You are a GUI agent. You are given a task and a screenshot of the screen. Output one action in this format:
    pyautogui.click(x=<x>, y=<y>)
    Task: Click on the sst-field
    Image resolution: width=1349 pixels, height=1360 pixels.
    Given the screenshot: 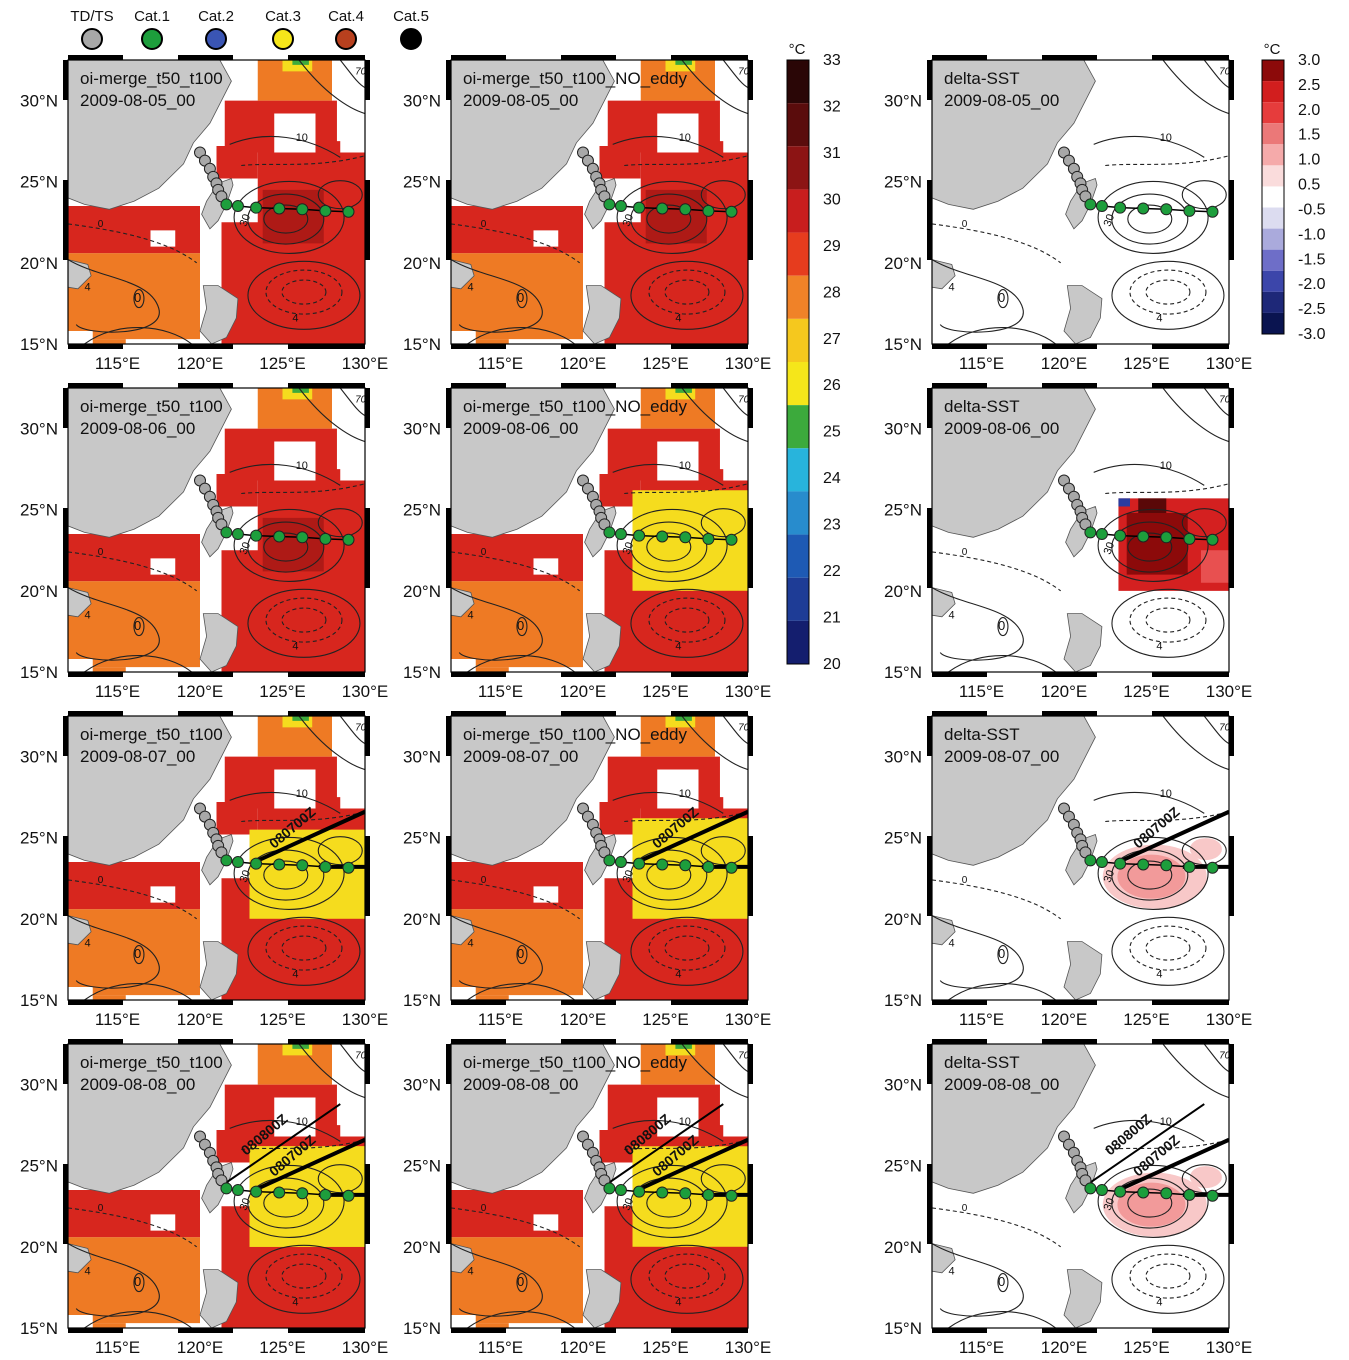 What is the action you would take?
    pyautogui.click(x=677, y=1064)
    